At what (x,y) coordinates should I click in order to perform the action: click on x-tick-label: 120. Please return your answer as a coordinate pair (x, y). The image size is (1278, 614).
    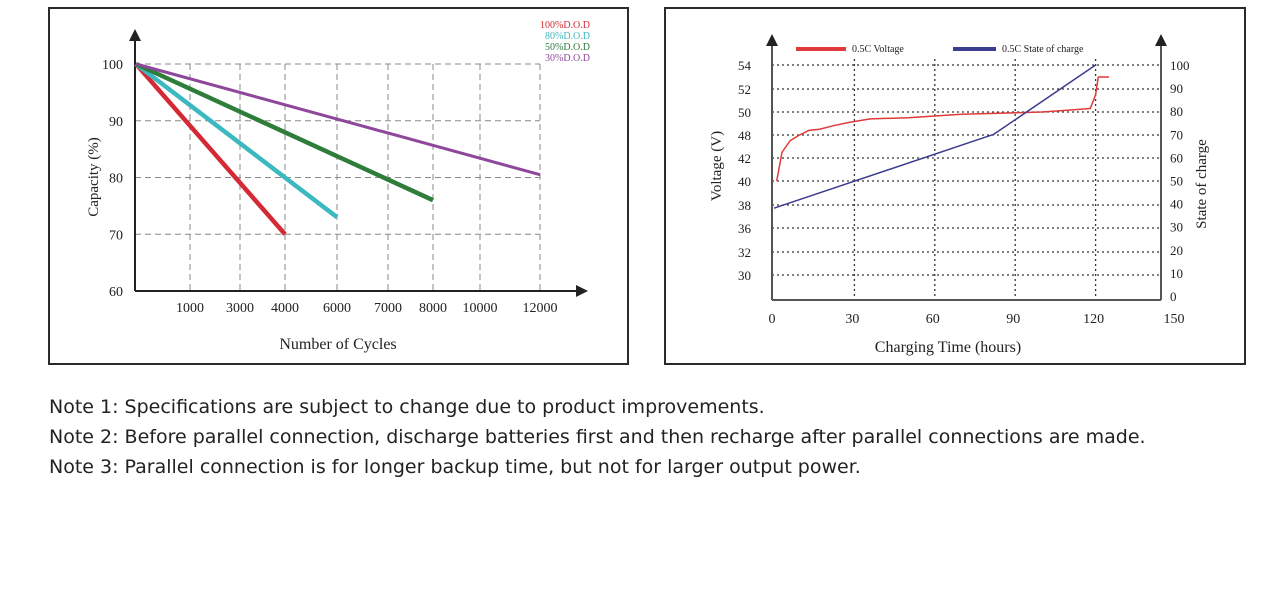
    Looking at the image, I should click on (1093, 319).